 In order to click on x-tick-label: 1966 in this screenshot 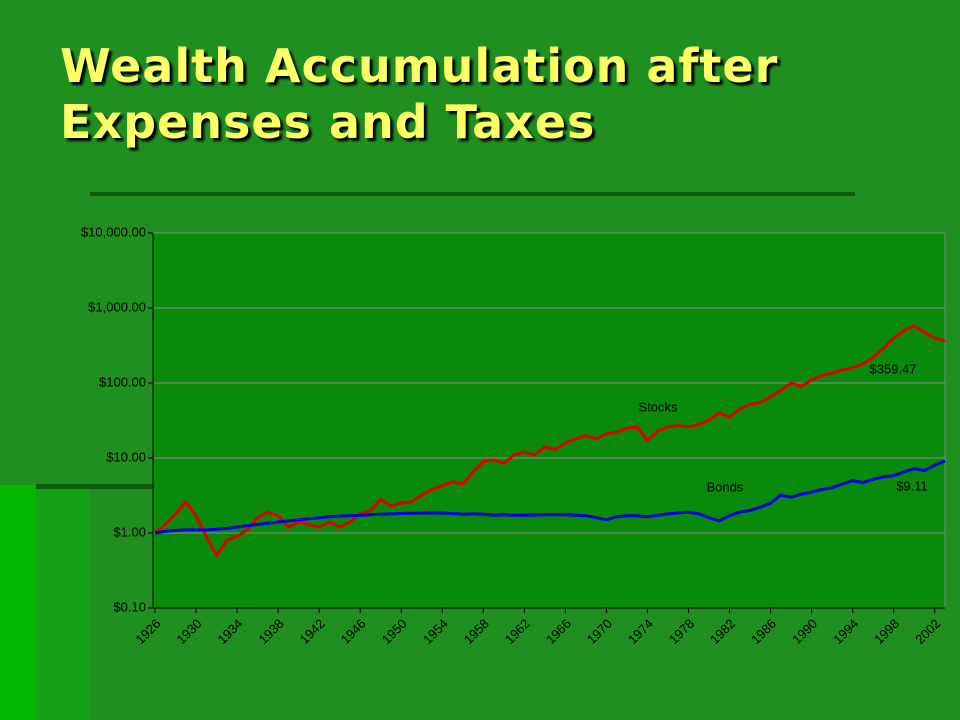, I will do `click(558, 631)`.